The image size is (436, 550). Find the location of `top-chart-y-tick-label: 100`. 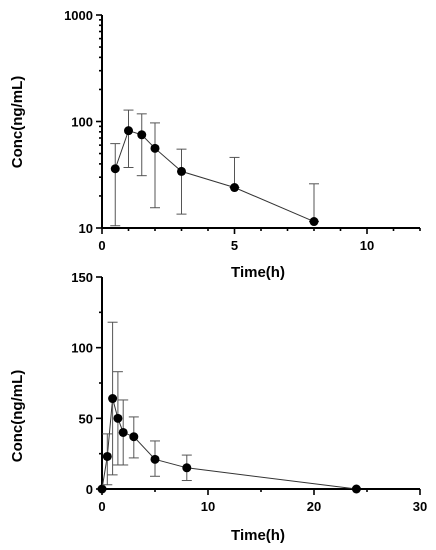

top-chart-y-tick-label: 100 is located at coordinates (82, 122).